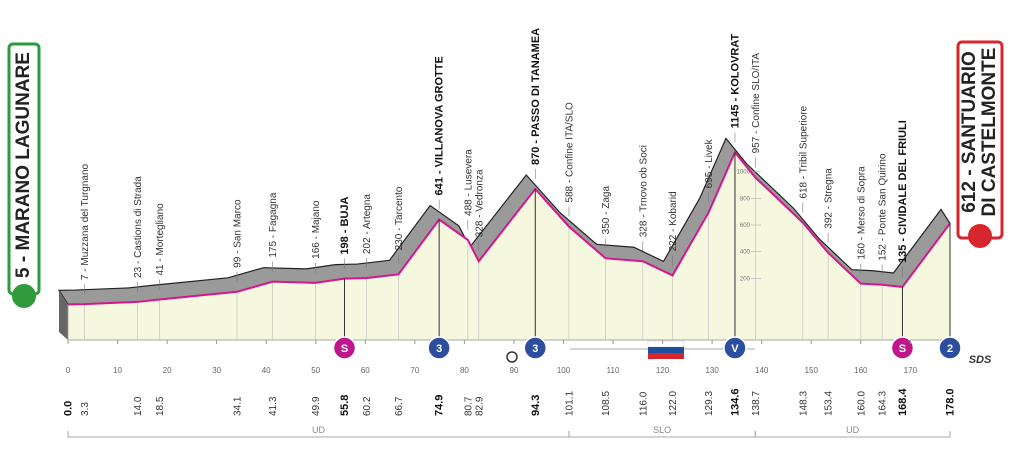 This screenshot has width=1024, height=451. Describe the element at coordinates (980, 360) in the screenshot. I see `logo: SDS` at that location.